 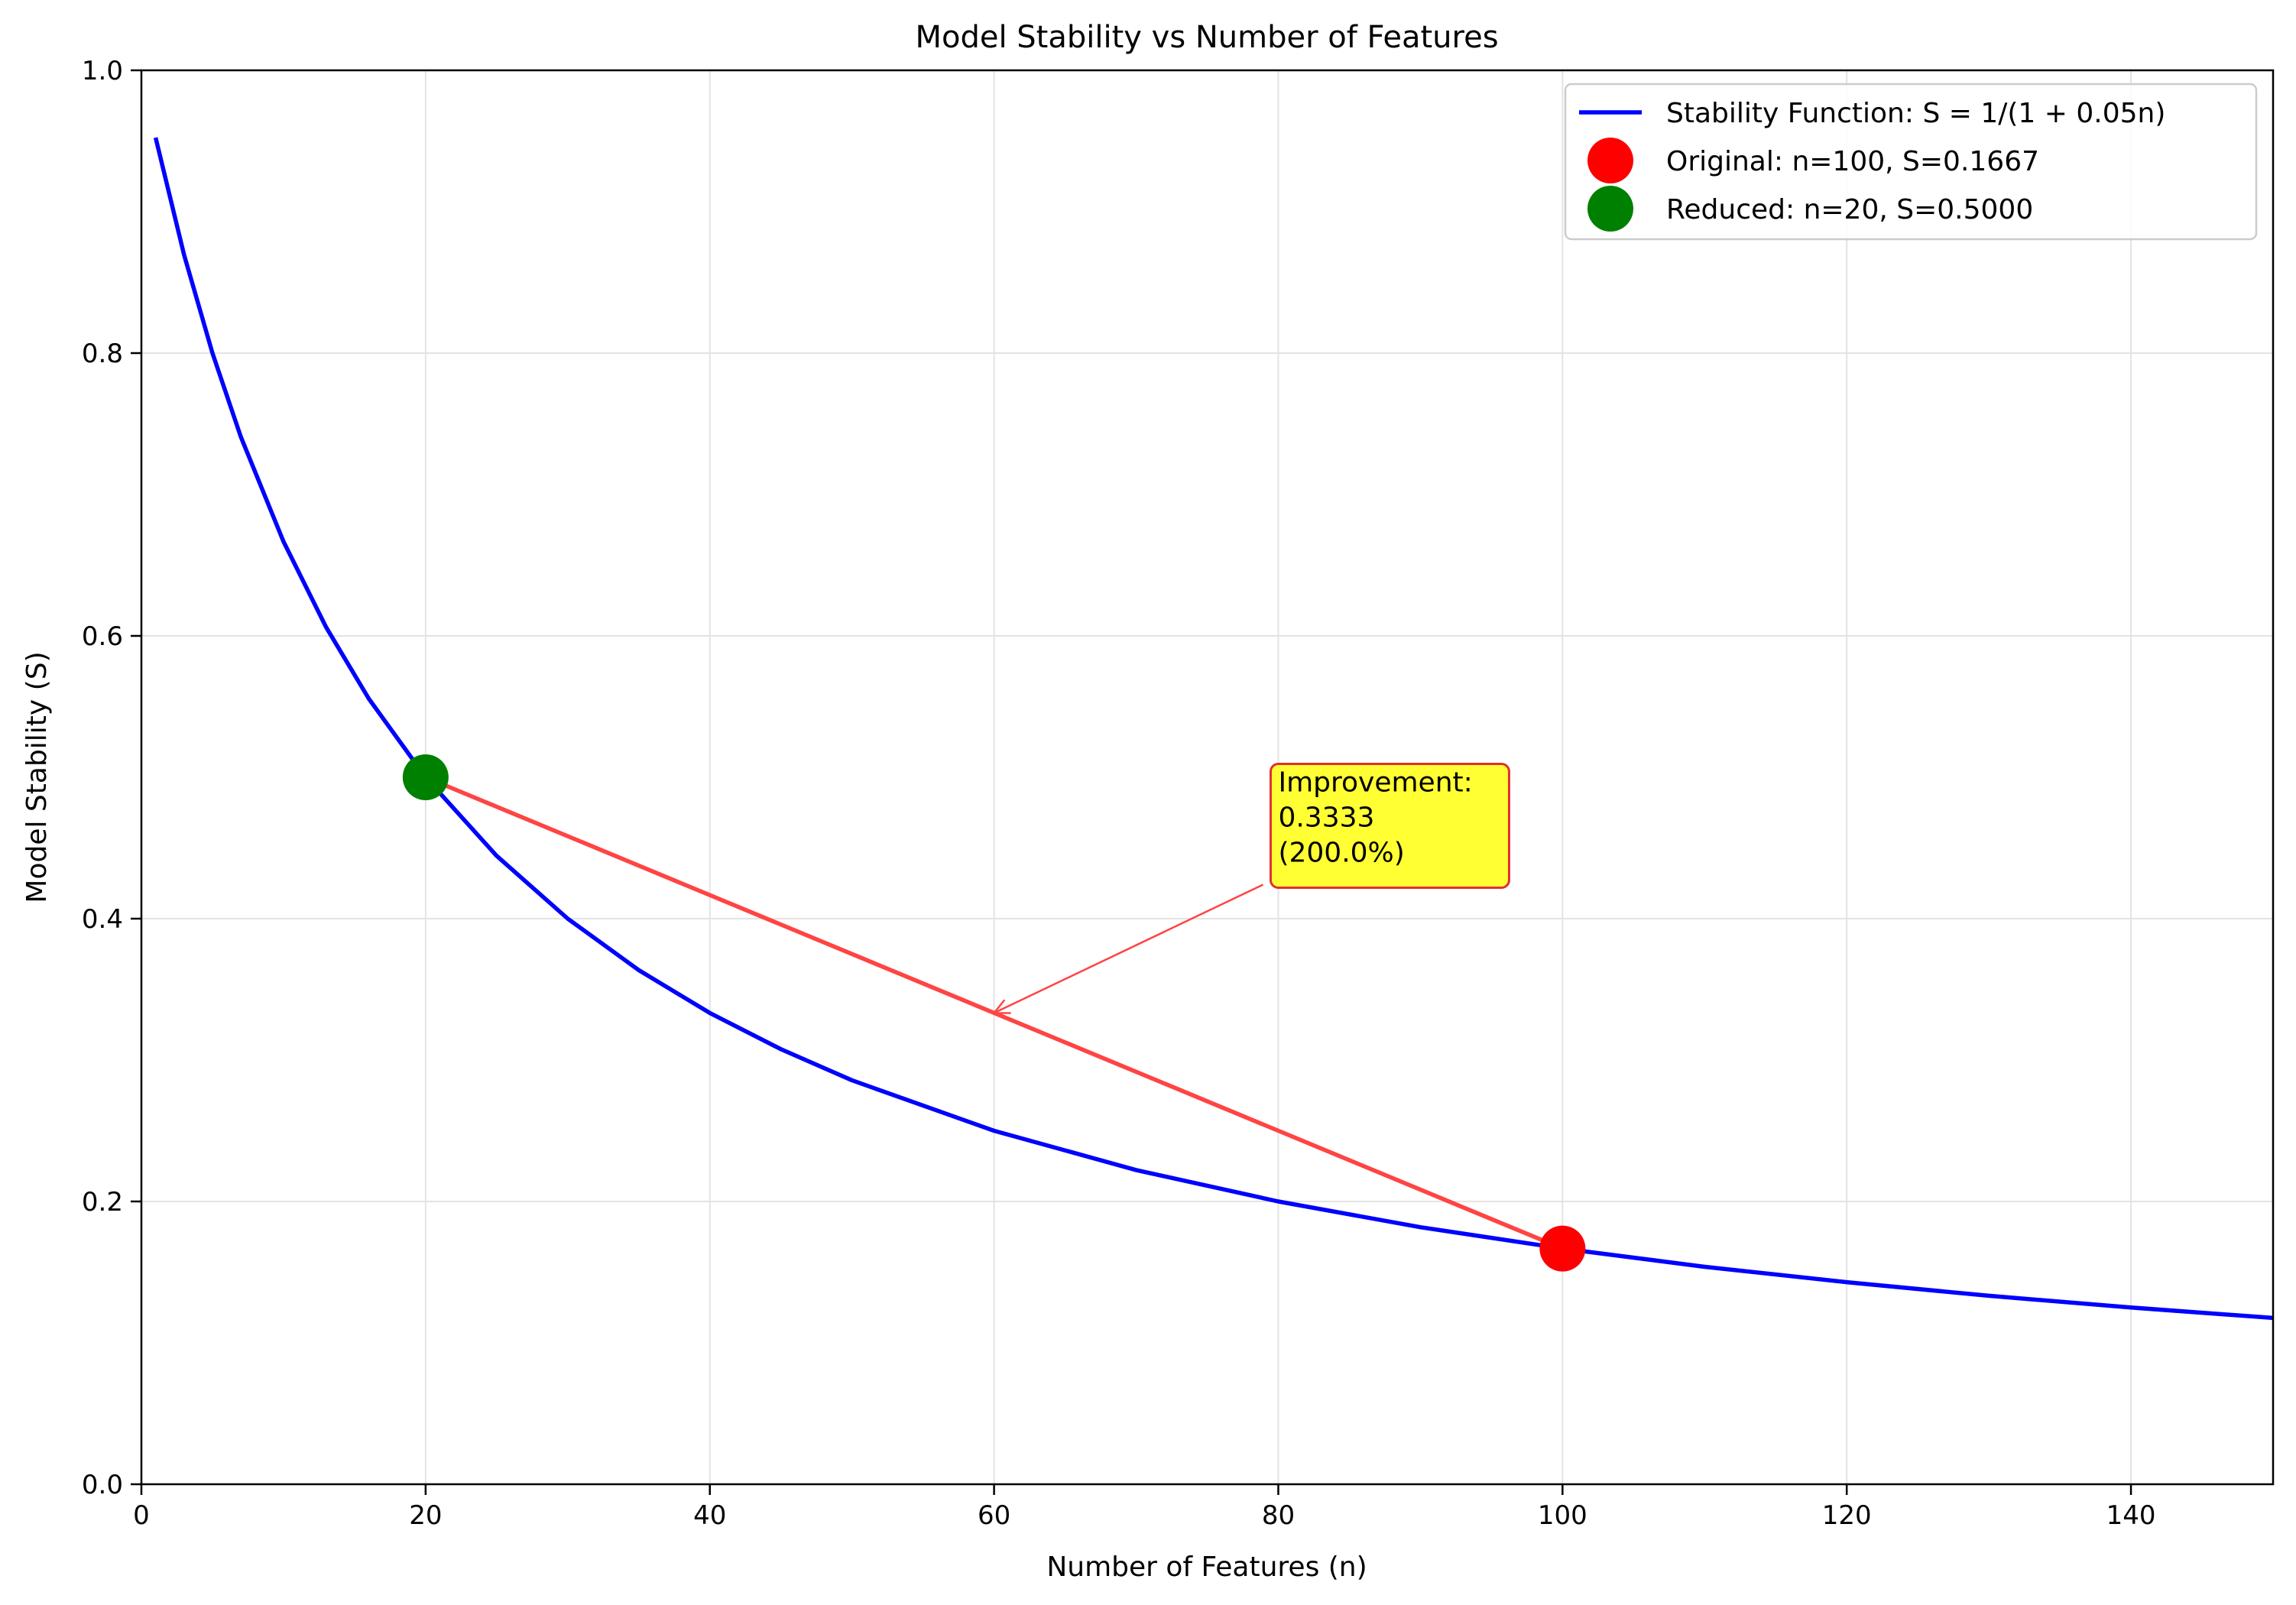 I want to click on x-tick-label: 100, so click(x=1562, y=1515).